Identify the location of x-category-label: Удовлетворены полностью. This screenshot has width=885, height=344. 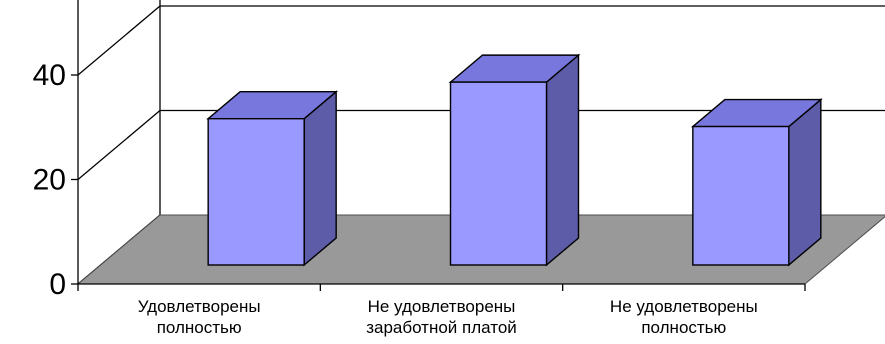
(199, 317).